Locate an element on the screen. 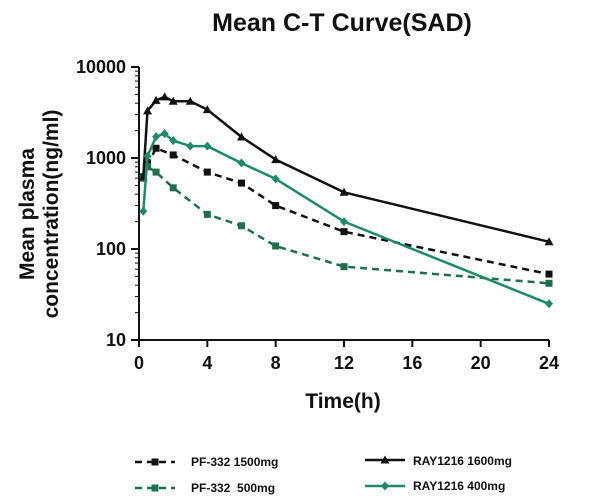  x-tick-label: 8 is located at coordinates (276, 363).